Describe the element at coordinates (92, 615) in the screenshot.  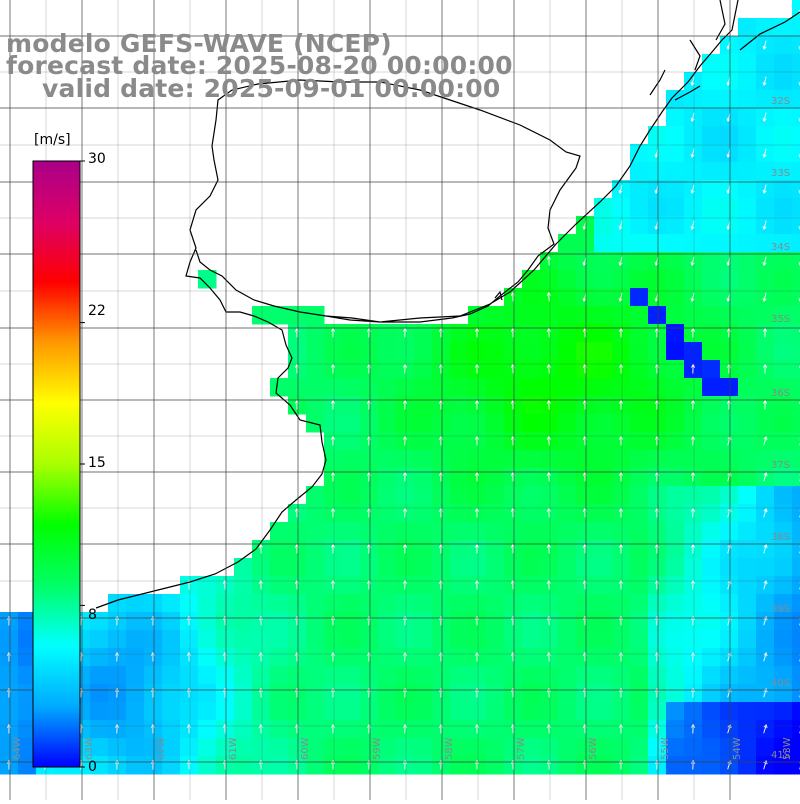
I see `colorbar-tick-8: 8` at that location.